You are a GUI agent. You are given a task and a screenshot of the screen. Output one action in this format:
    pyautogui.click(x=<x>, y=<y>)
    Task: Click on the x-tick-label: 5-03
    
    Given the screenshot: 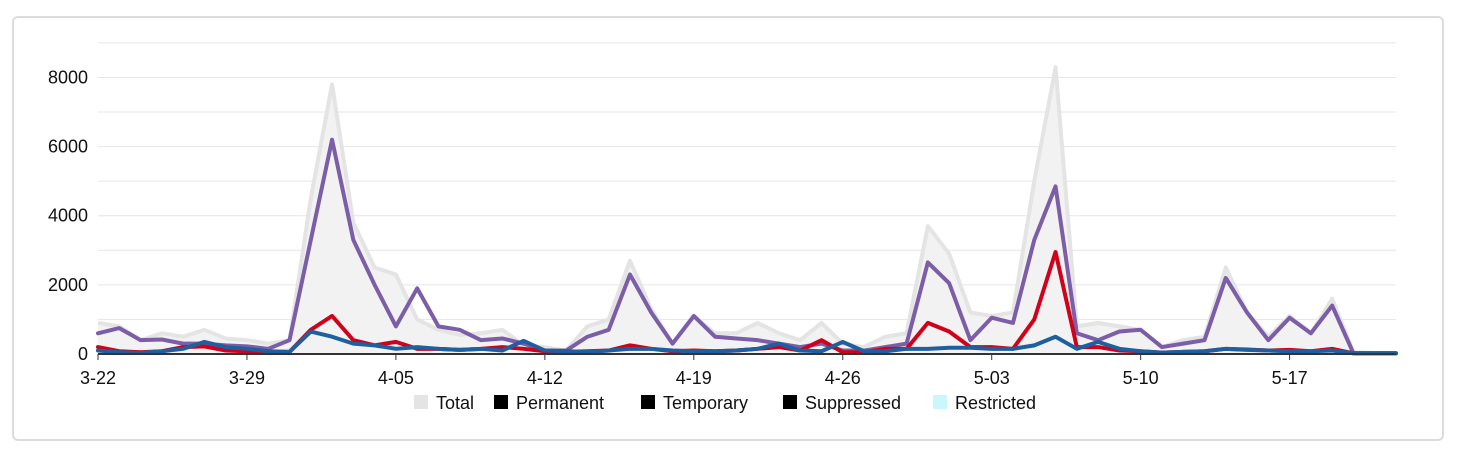 What is the action you would take?
    pyautogui.click(x=992, y=378)
    